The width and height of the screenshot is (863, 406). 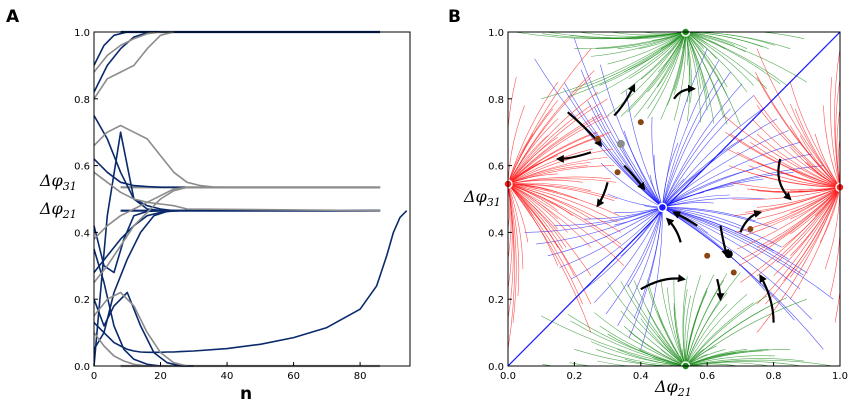 What do you see at coordinates (574, 376) in the screenshot?
I see `panel-b-x-tick-label: 0.2` at bounding box center [574, 376].